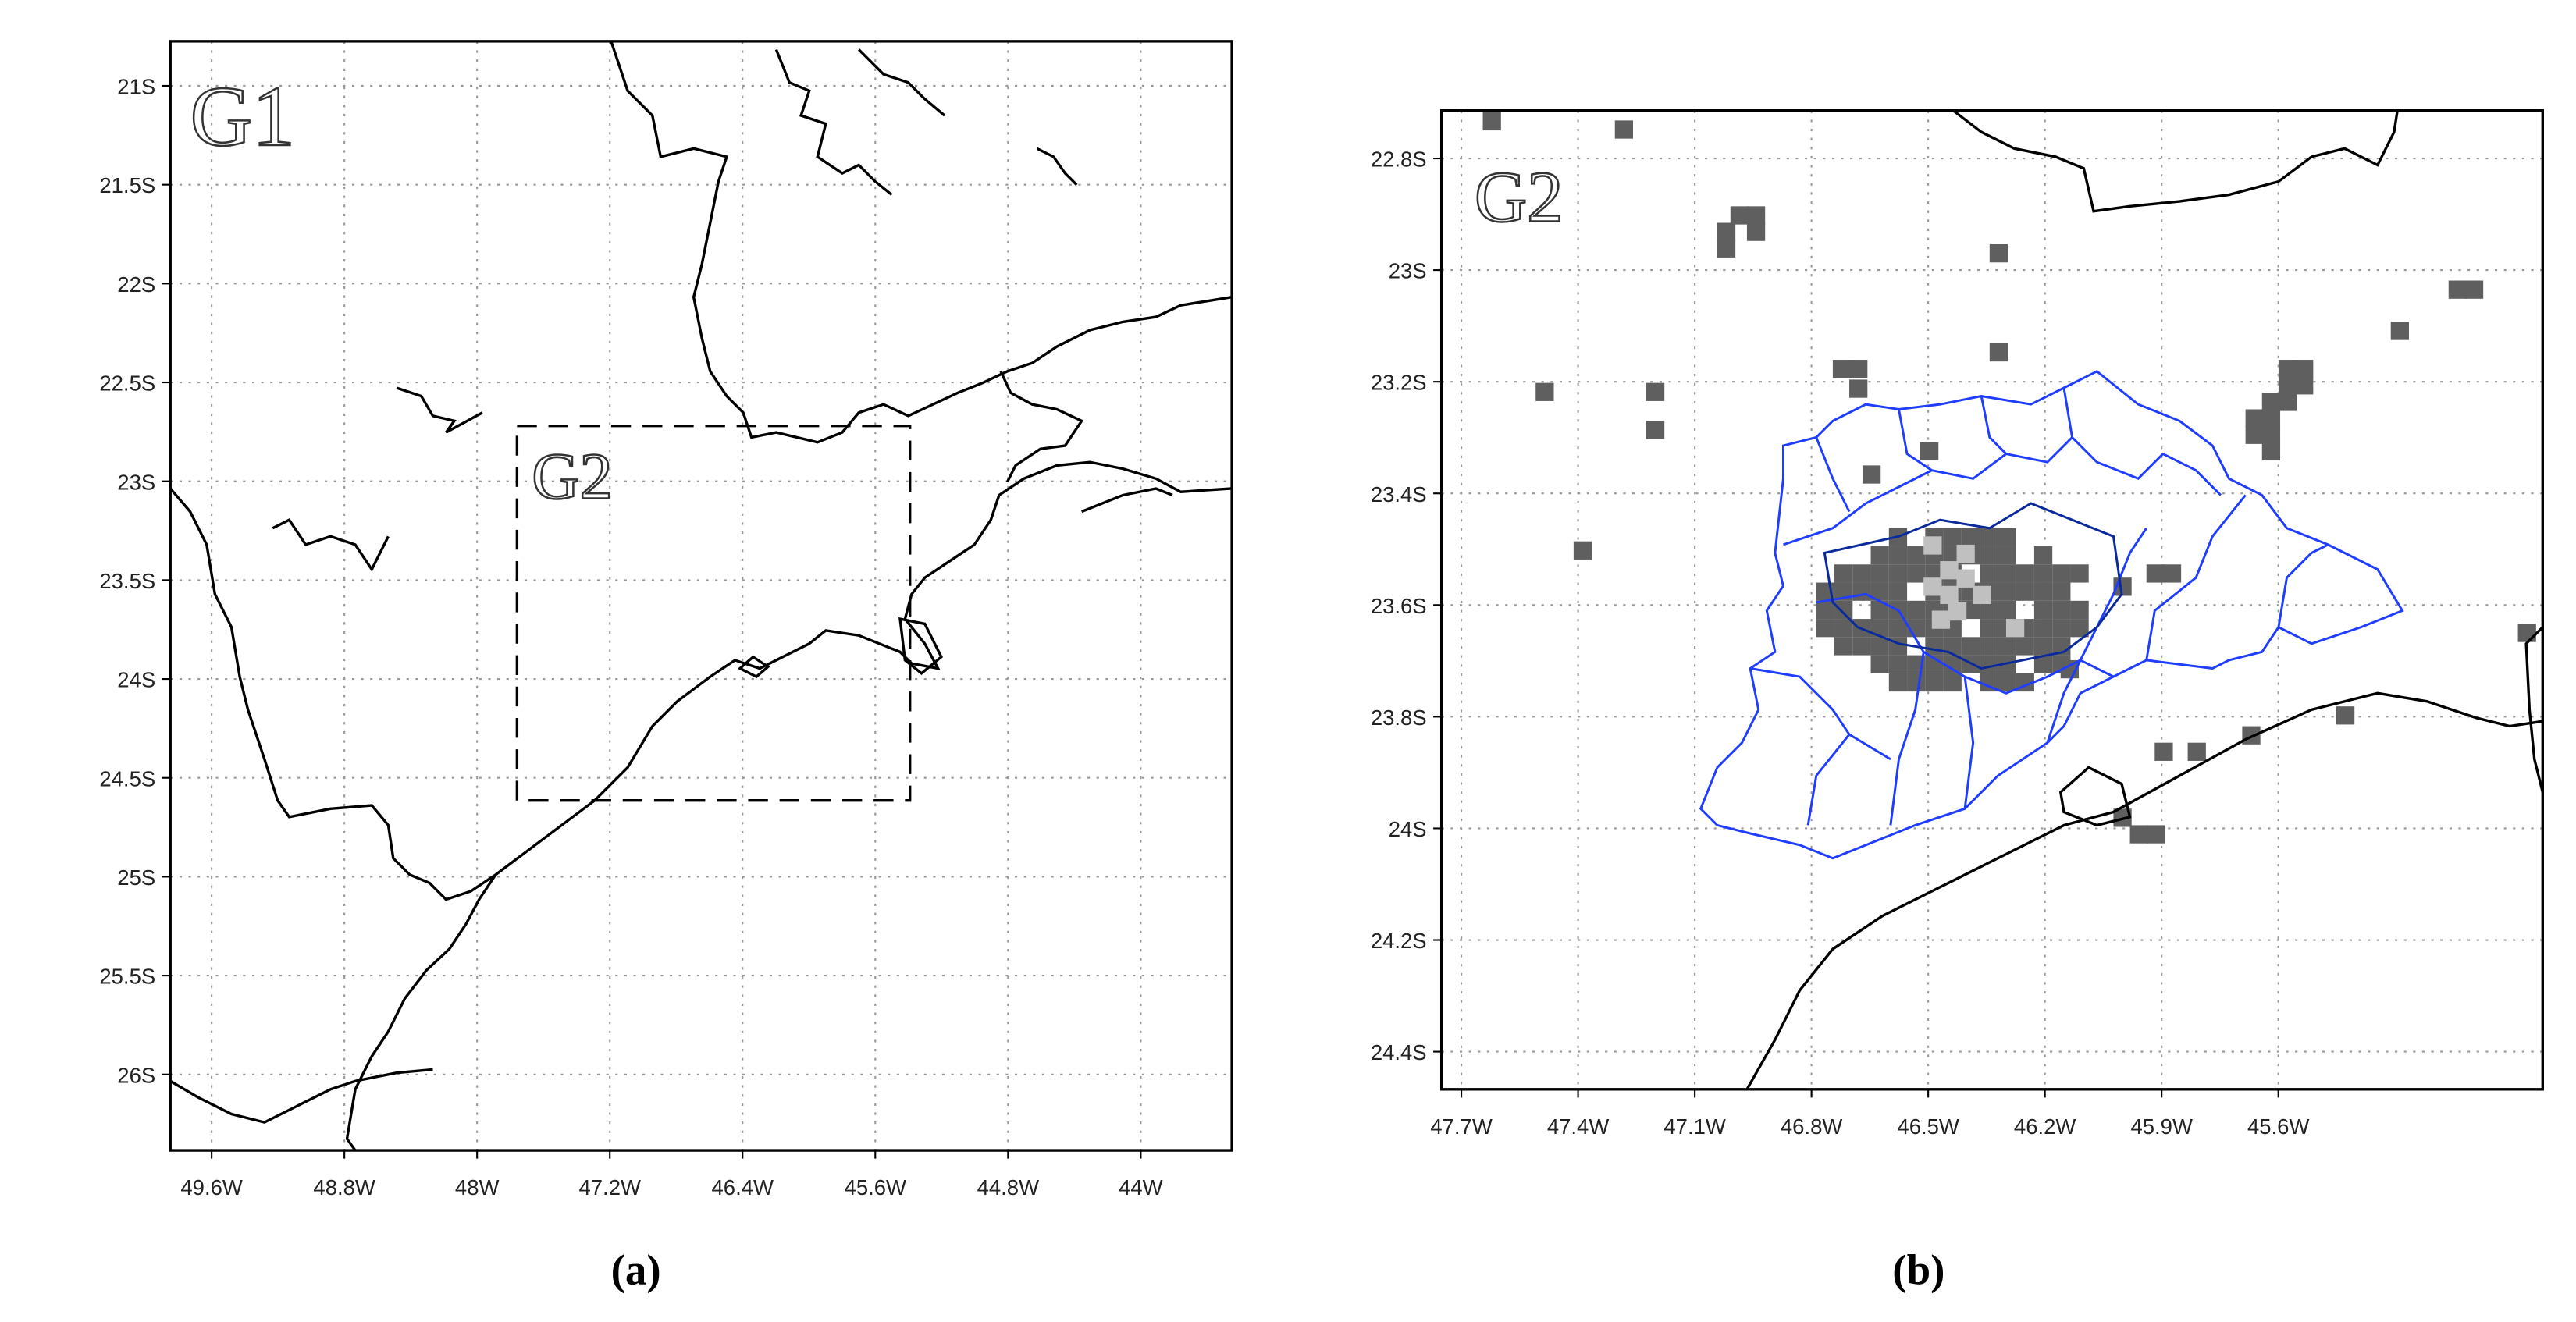 This screenshot has height=1322, width=2576. I want to click on region-boundary, so click(2051, 615).